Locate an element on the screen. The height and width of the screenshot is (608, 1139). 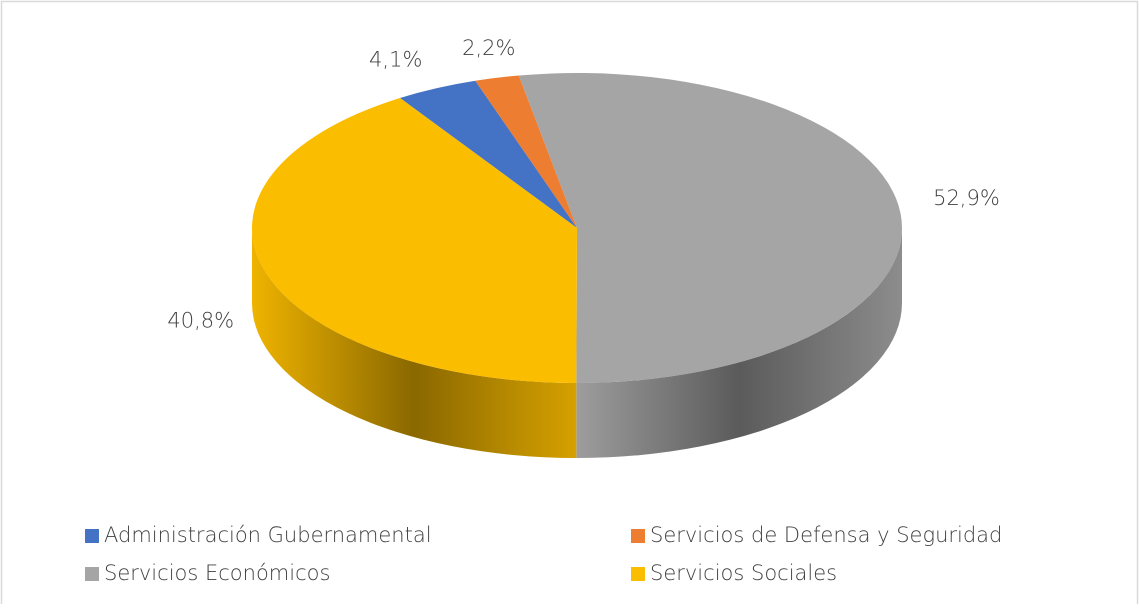
legend-label: Administración Gubernamental is located at coordinates (268, 535).